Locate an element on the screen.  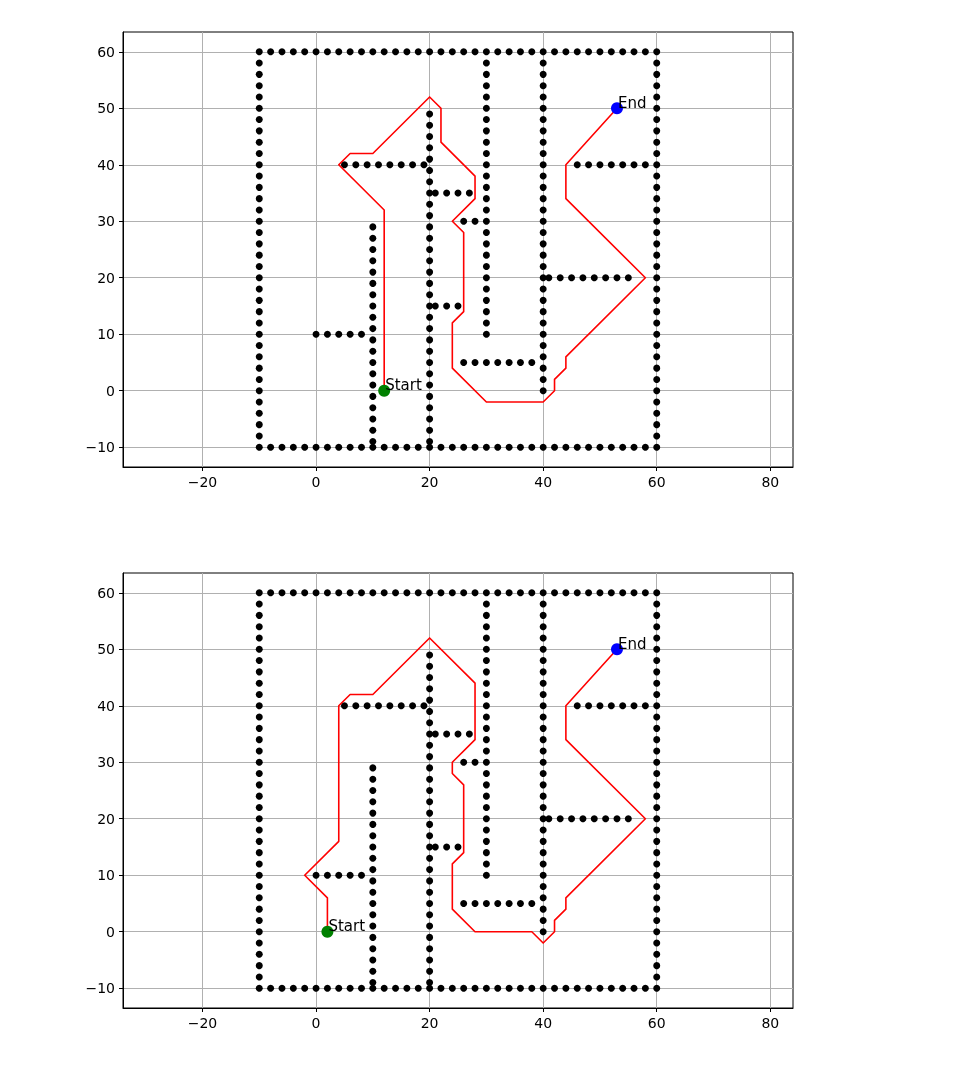
x-tick-label: 0 is located at coordinates (316, 1023).